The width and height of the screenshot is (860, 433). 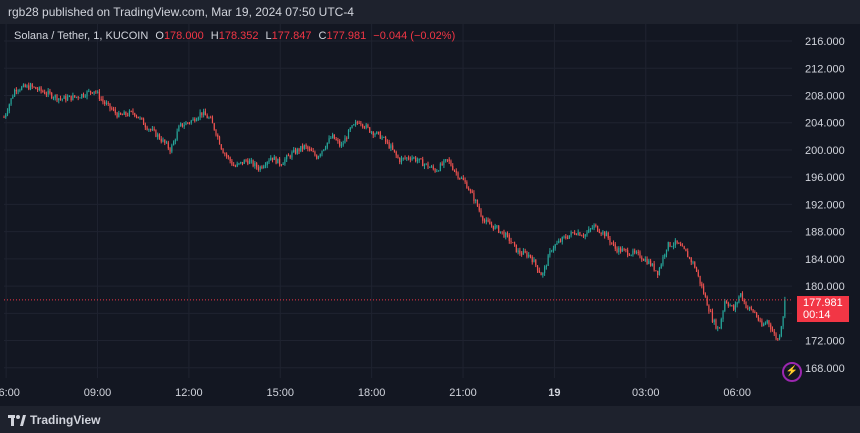 I want to click on x-tick-label: 03:00, so click(x=646, y=393).